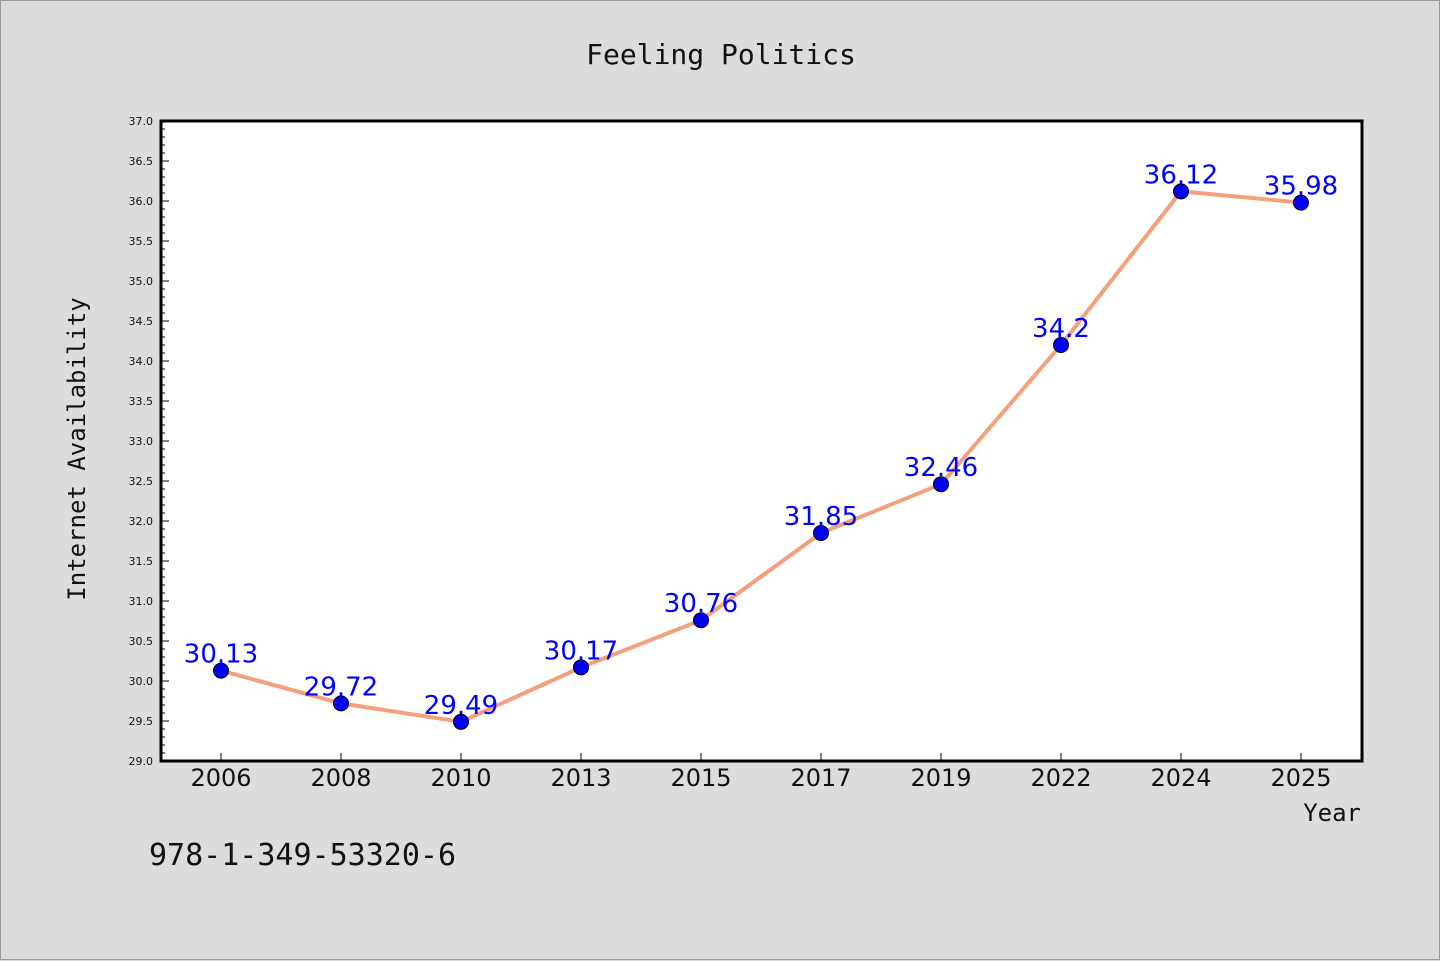 The width and height of the screenshot is (1440, 961). Describe the element at coordinates (141, 521) in the screenshot. I see `y-tick-label: 32.0` at that location.